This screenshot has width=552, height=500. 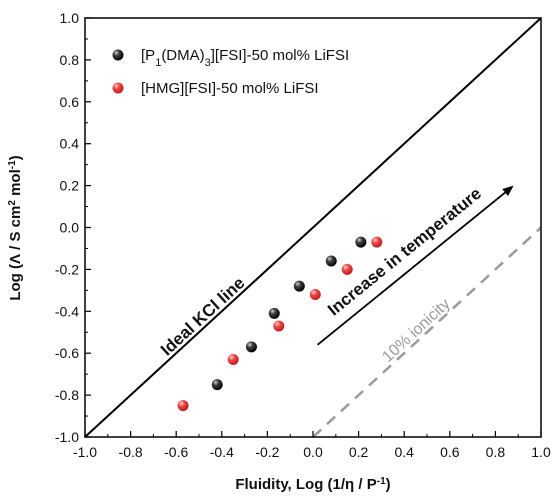 I want to click on y-tick-label: 0.8, so click(x=70, y=60).